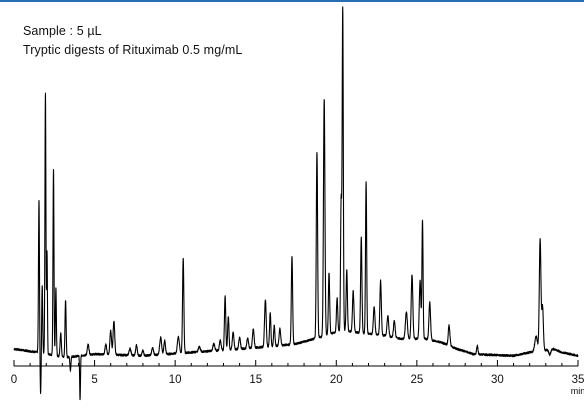 This screenshot has width=584, height=412. What do you see at coordinates (416, 380) in the screenshot?
I see `x-tick-label: 25` at bounding box center [416, 380].